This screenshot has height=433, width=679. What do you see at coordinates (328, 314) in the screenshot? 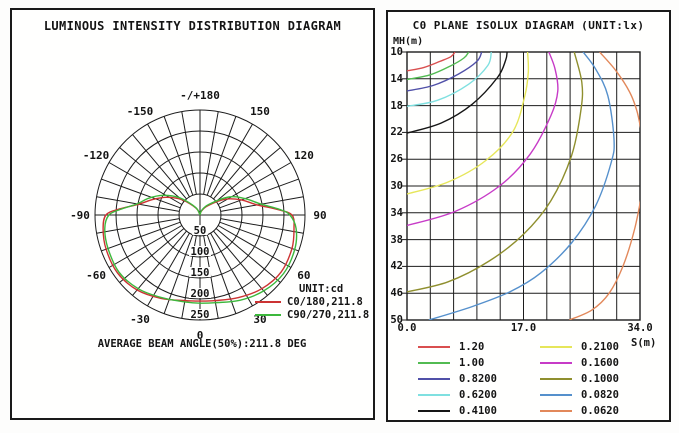
I see `legend-label: C90/270,211.8` at bounding box center [328, 314].